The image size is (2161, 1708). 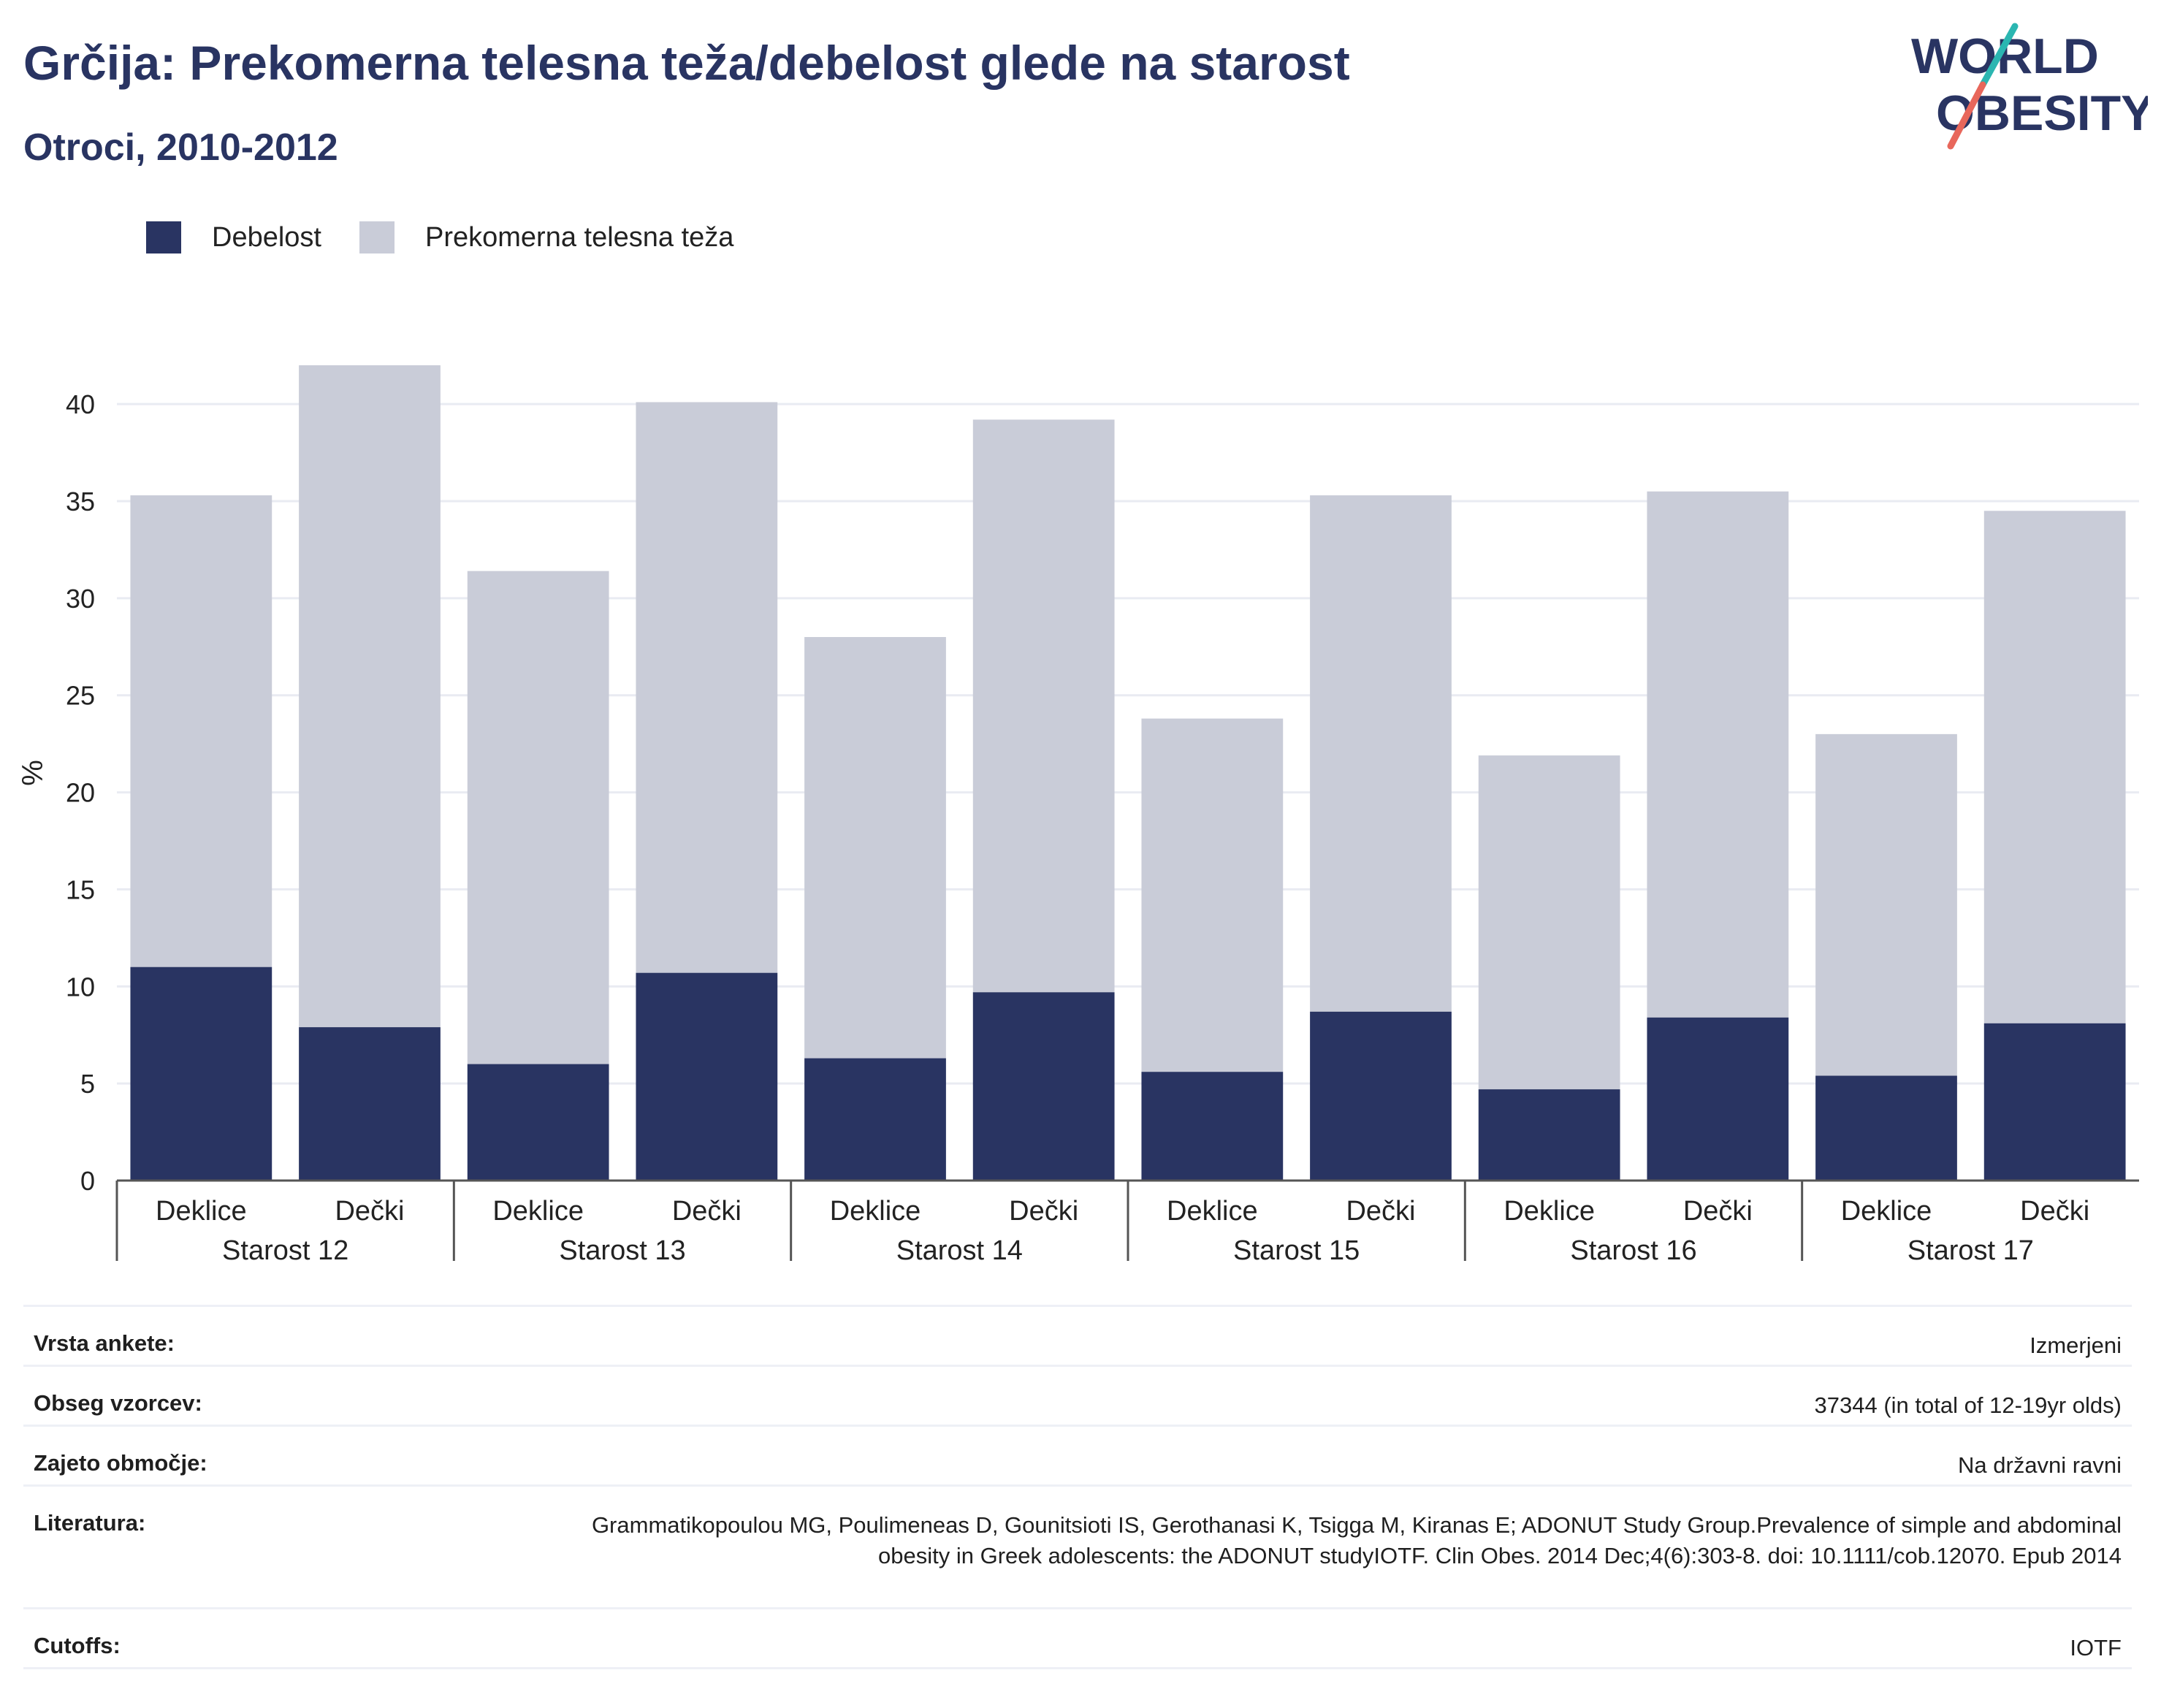 I want to click on y-tick-label: 5, so click(x=88, y=1084).